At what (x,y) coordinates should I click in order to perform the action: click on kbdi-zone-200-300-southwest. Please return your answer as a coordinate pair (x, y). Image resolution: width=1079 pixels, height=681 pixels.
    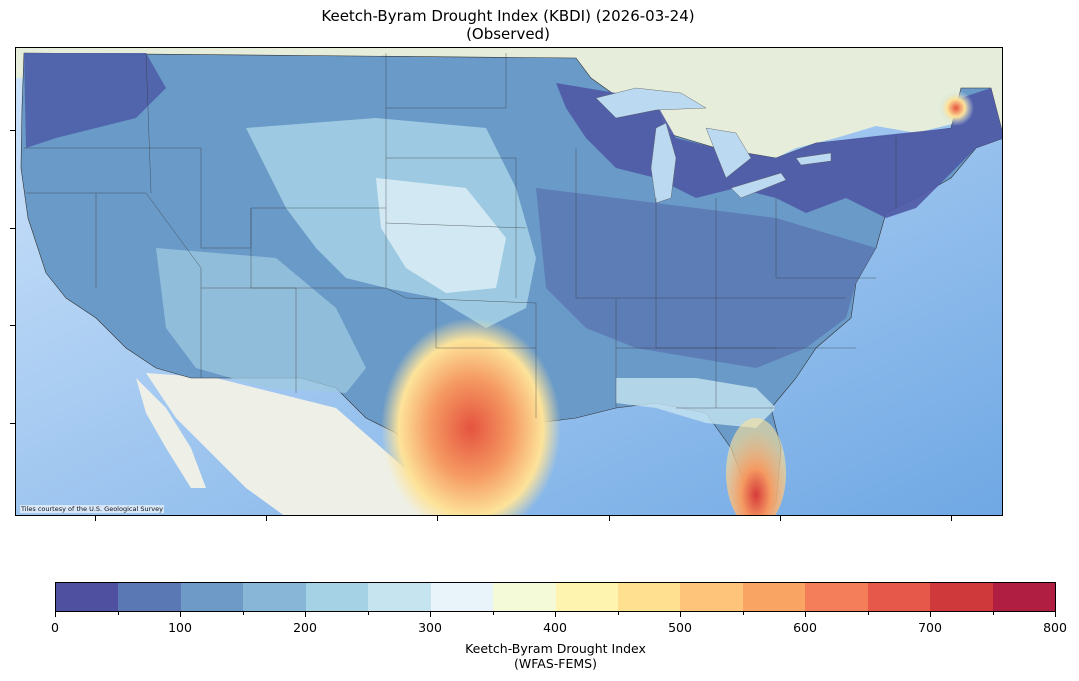
    Looking at the image, I should click on (261, 320).